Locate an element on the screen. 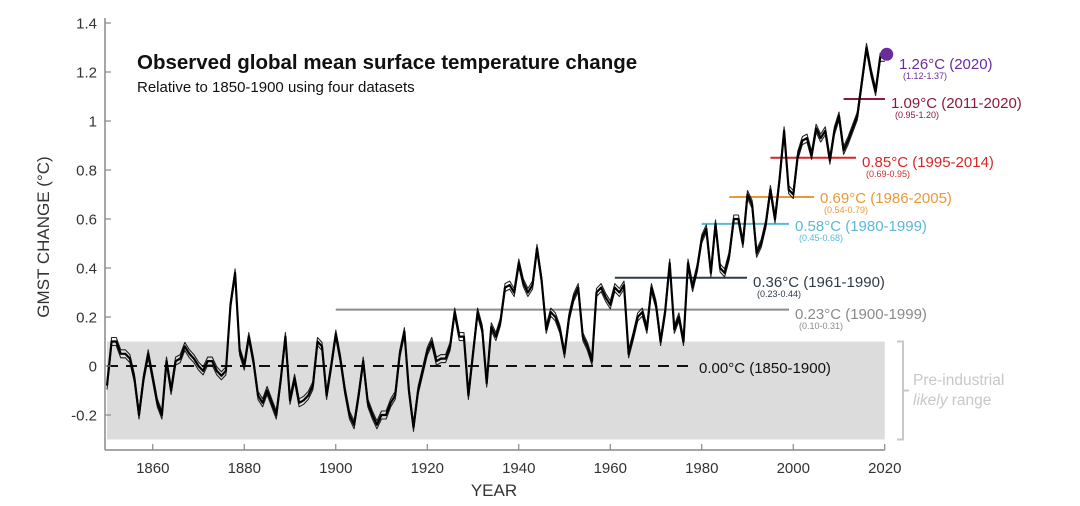 This screenshot has width=1080, height=506. x-tick-label: 1860 is located at coordinates (152, 468).